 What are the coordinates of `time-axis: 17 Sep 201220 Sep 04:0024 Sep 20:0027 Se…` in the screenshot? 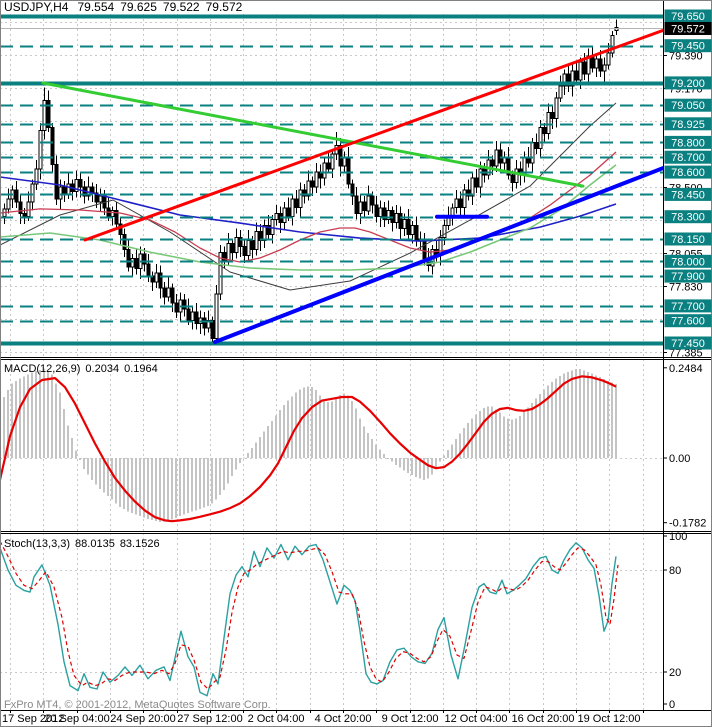 It's located at (323, 717).